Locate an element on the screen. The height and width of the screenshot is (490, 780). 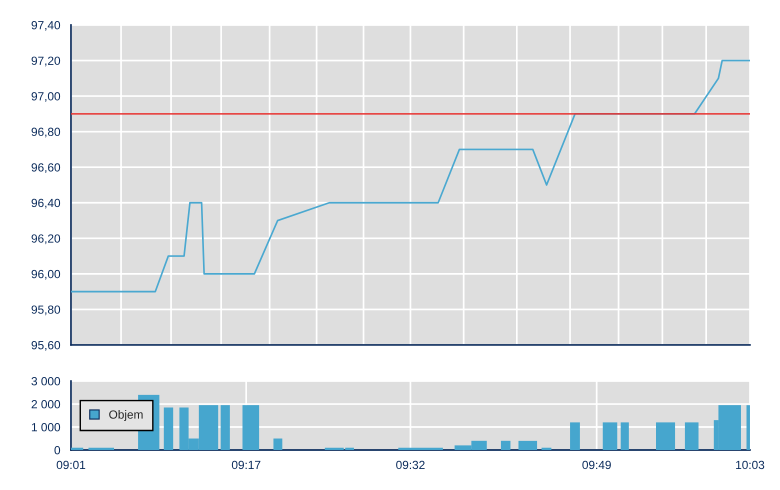
x-tick-label: 09:17 is located at coordinates (246, 465).